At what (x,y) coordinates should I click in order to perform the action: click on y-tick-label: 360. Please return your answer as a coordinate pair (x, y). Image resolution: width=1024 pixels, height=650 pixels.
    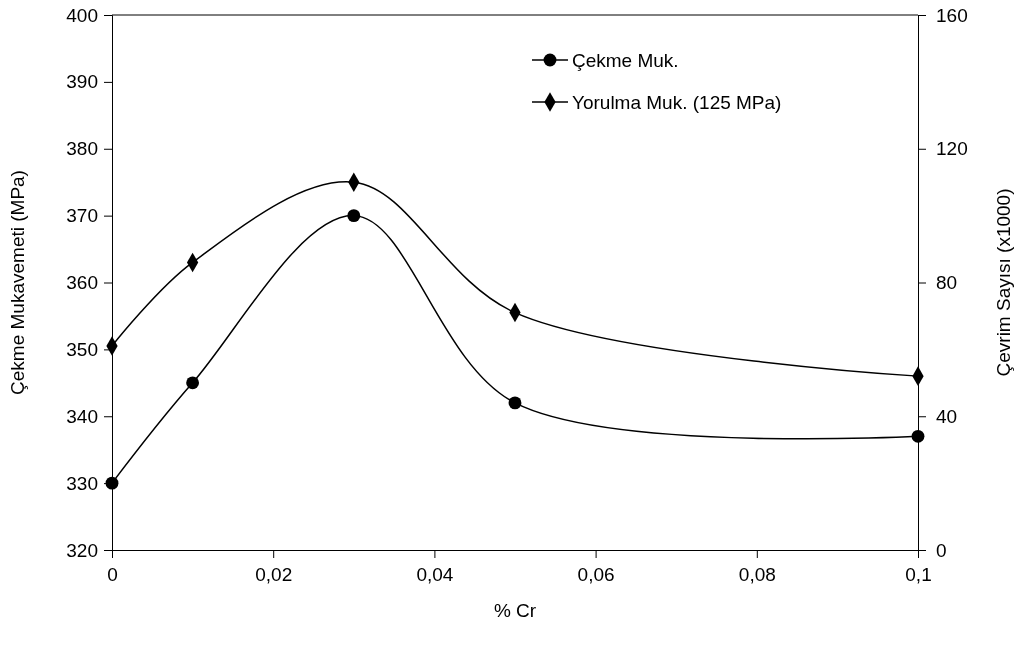
    Looking at the image, I should click on (82, 283).